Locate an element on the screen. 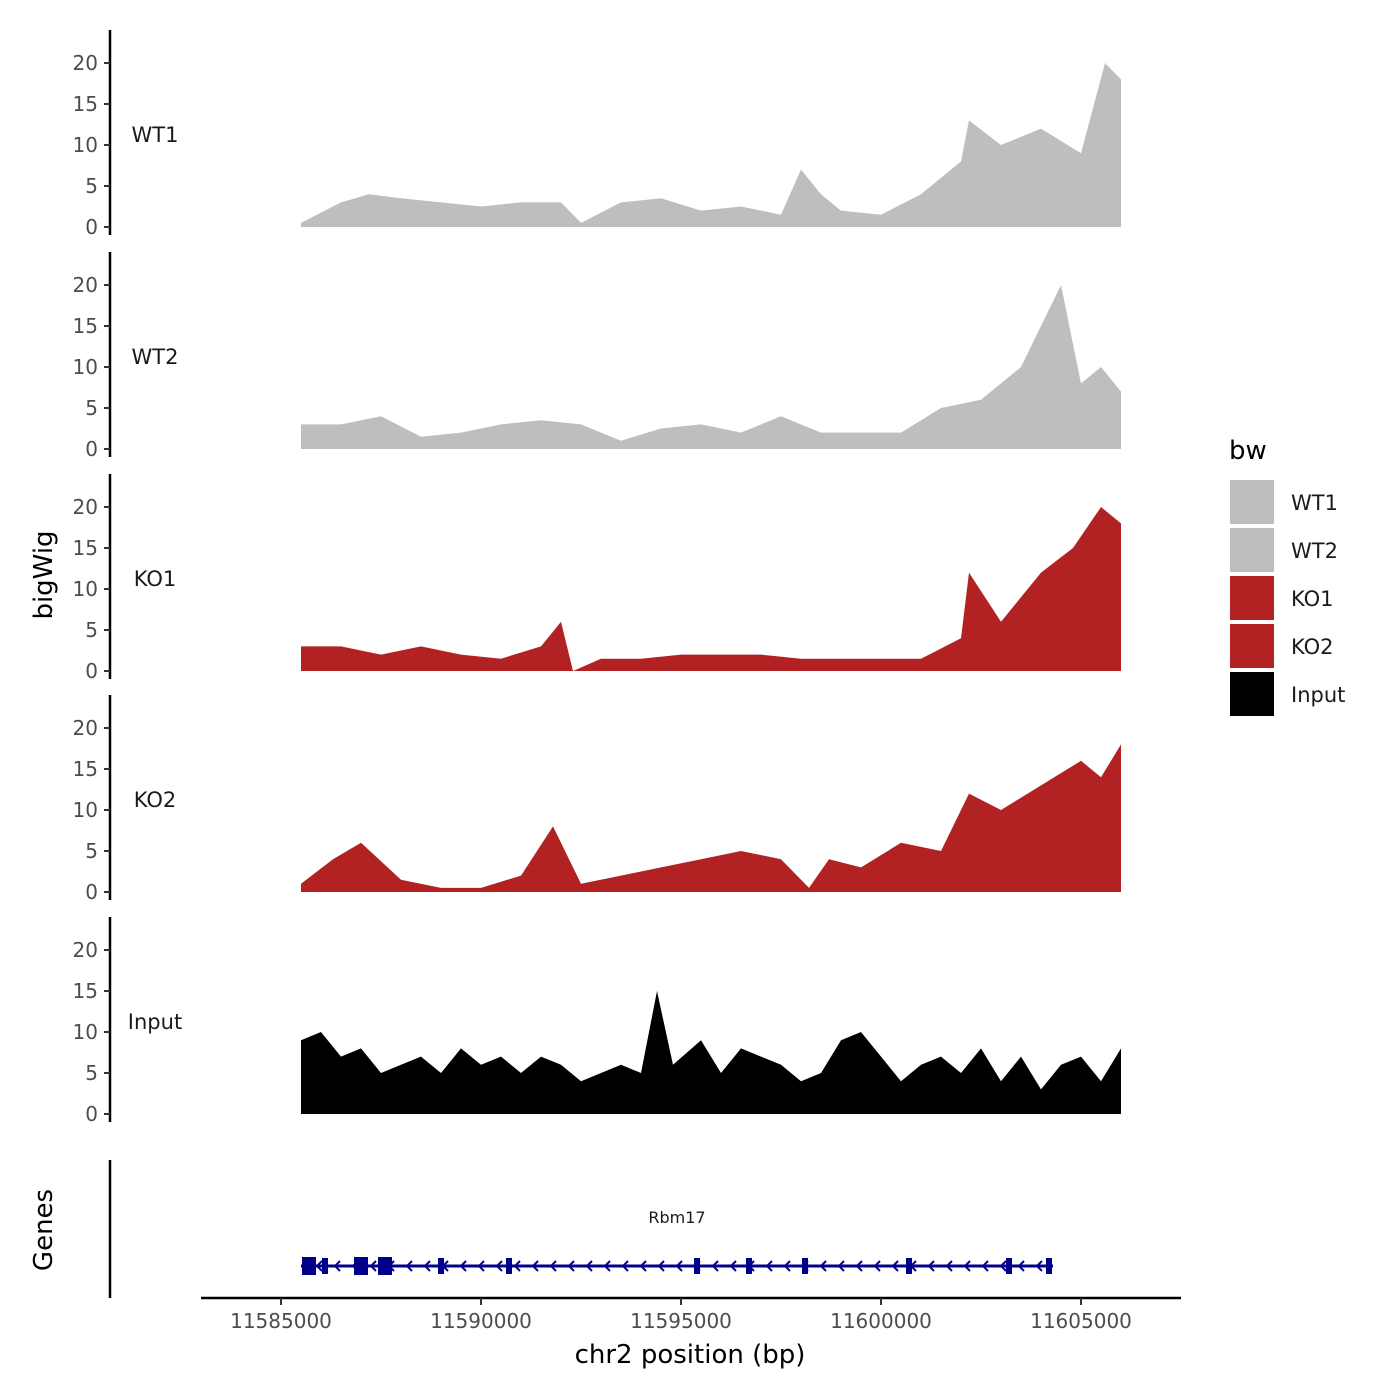  x-tick-label: 11590000 is located at coordinates (481, 1321).